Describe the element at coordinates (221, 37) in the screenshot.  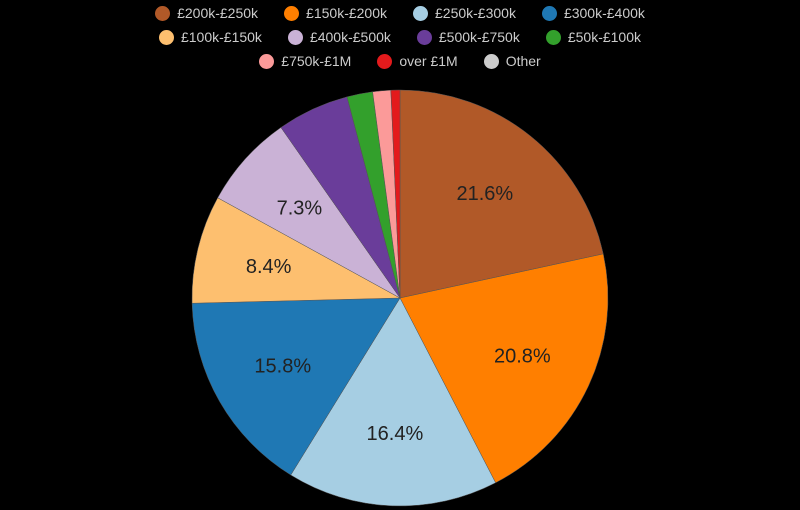
I see `legend-label: £100k-£150k` at that location.